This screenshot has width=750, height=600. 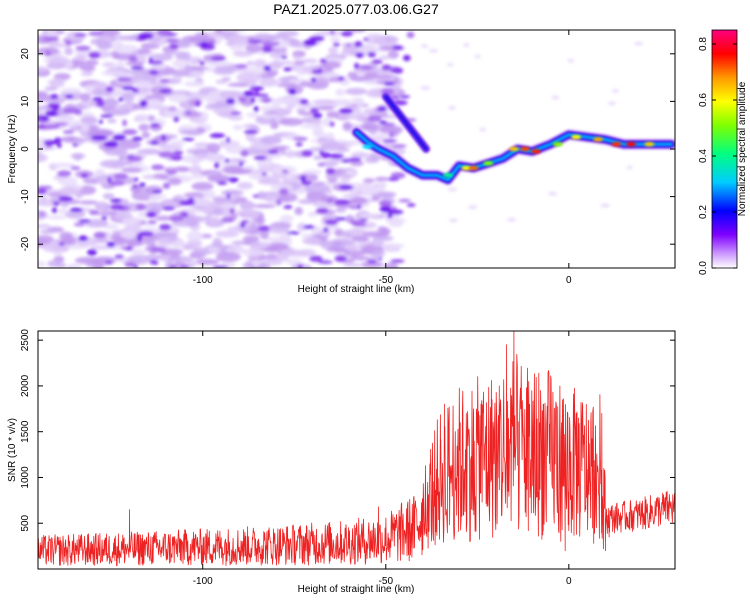 What do you see at coordinates (25, 385) in the screenshot?
I see `snr-y-tick-label: 2000` at bounding box center [25, 385].